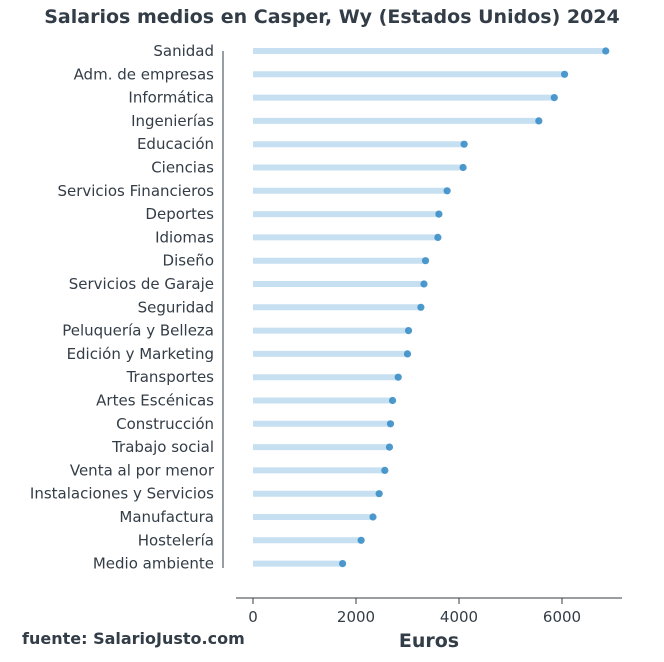 The height and width of the screenshot is (662, 664). I want to click on category-label-21: Hostelería, so click(176, 540).